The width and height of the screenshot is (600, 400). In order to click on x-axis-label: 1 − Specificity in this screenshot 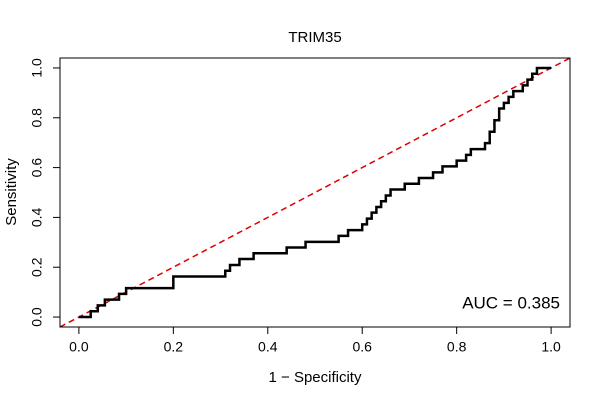, I will do `click(315, 377)`.